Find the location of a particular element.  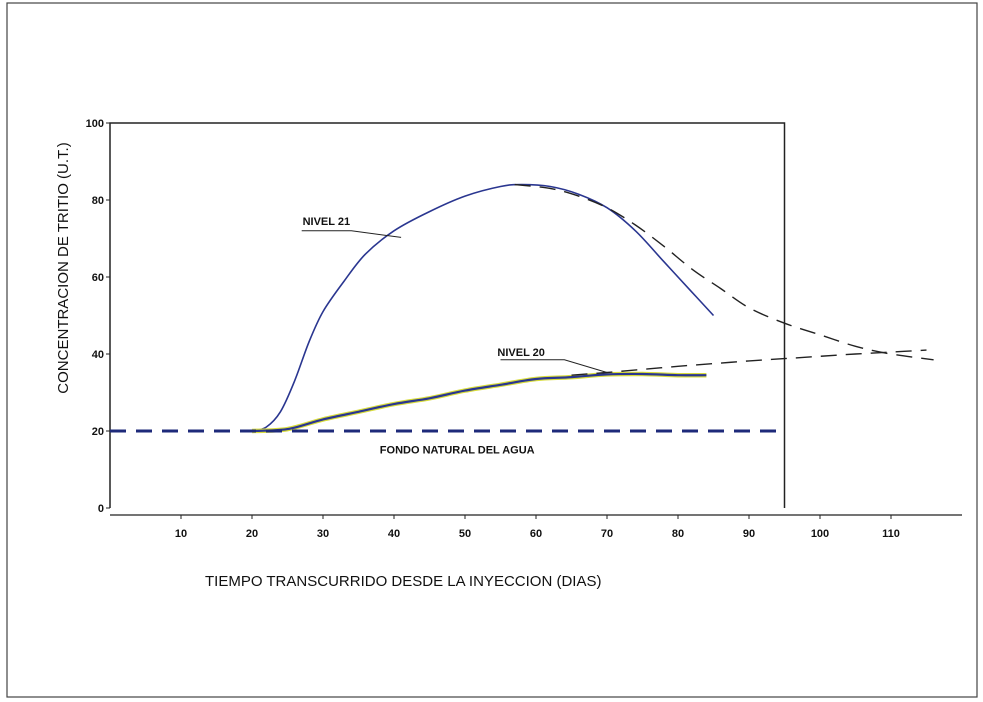

series-nivel-20-measured is located at coordinates (479, 402).